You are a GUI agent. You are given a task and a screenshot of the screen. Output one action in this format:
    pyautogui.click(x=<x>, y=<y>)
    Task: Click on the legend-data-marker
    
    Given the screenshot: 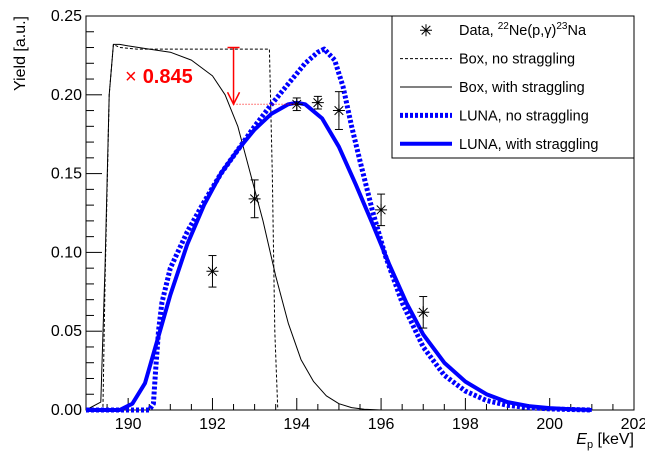 What is the action you would take?
    pyautogui.click(x=426, y=30)
    